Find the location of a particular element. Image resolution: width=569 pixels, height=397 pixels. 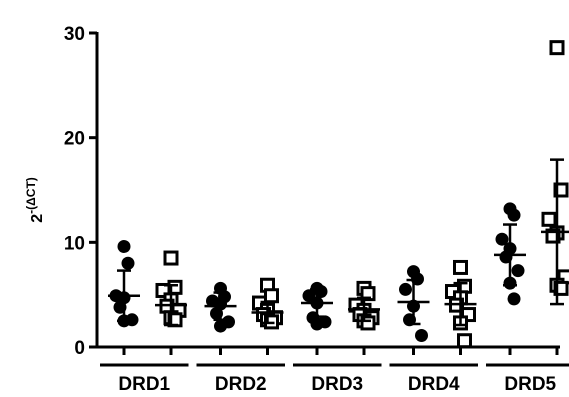

y-tick-label: 10 is located at coordinates (74, 243).